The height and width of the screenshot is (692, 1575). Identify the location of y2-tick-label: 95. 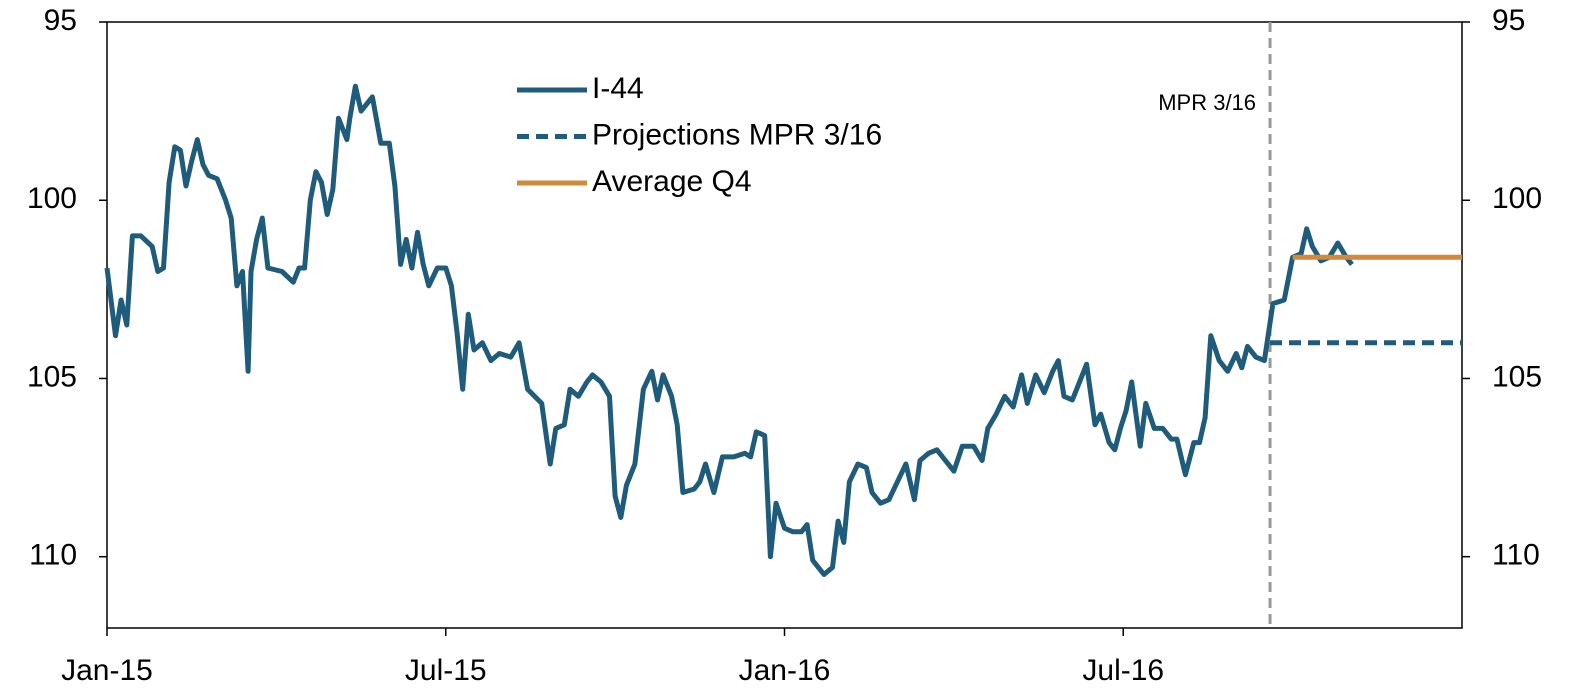
(1508, 20).